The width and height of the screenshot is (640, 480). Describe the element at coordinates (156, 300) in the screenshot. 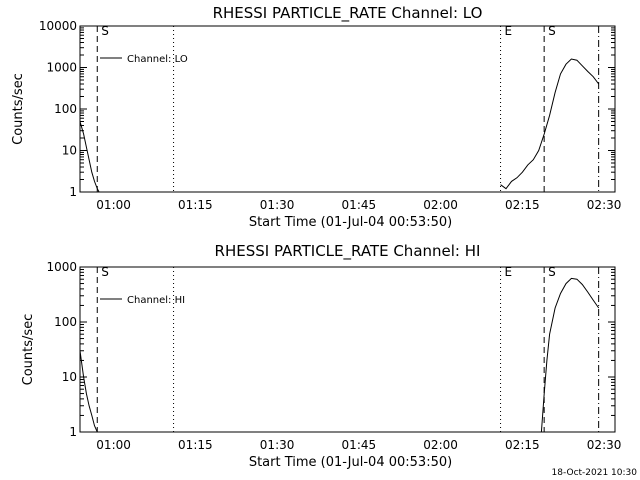

I see `legend-label: Channel: HI` at that location.